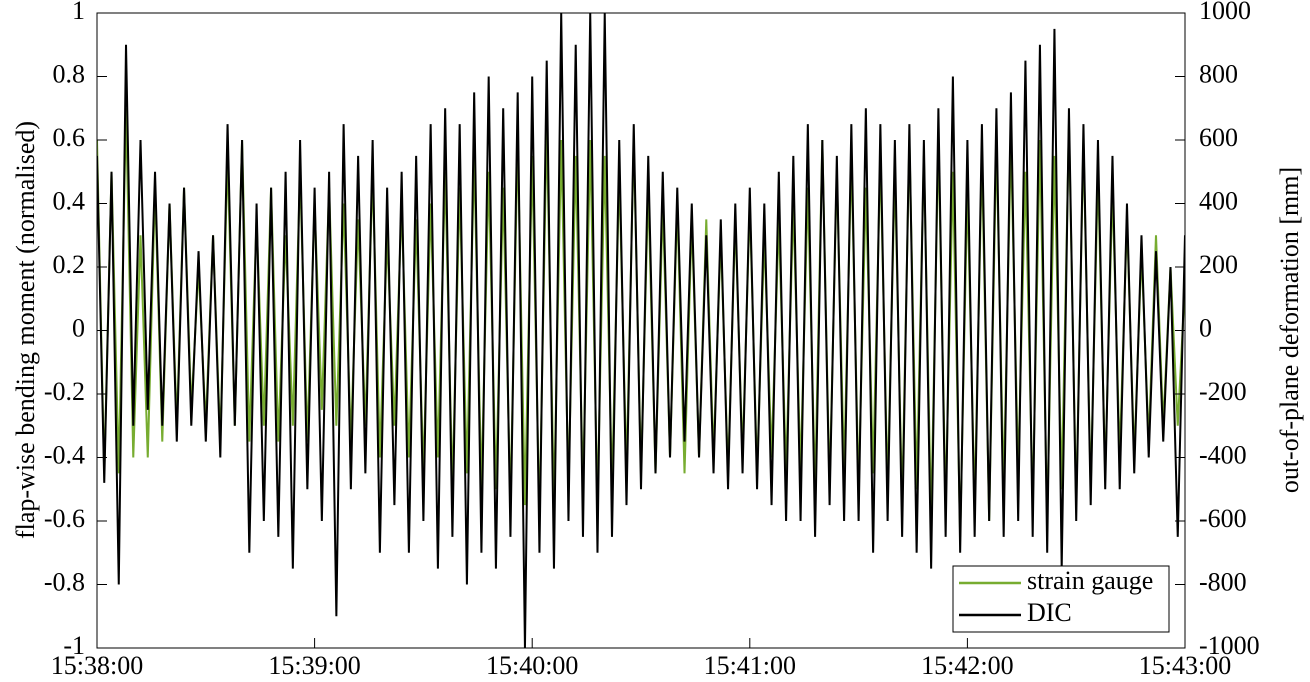 This screenshot has height=682, width=1310. I want to click on y-tick-label: 0.6, so click(69, 137).